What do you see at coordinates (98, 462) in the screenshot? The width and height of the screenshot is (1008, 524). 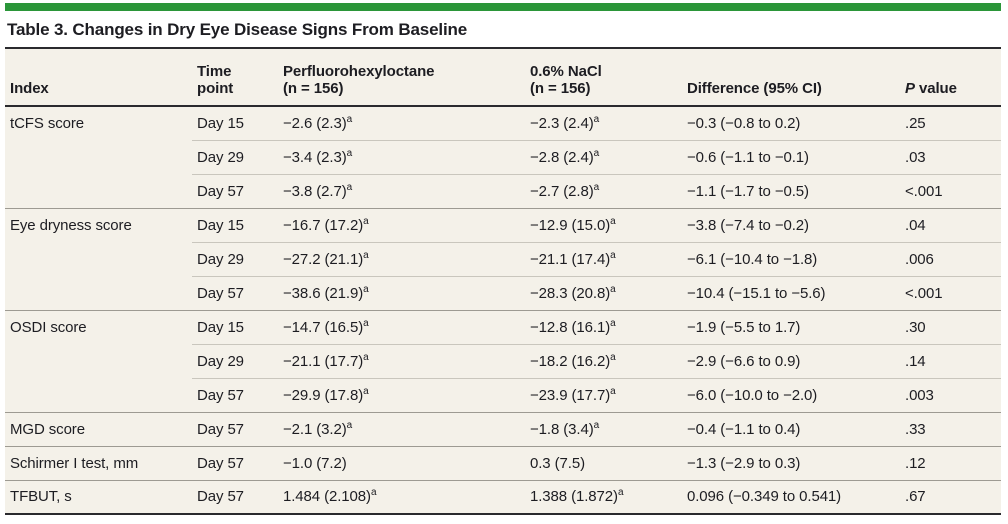 I see `cell-index: Schirmer I test, mm` at bounding box center [98, 462].